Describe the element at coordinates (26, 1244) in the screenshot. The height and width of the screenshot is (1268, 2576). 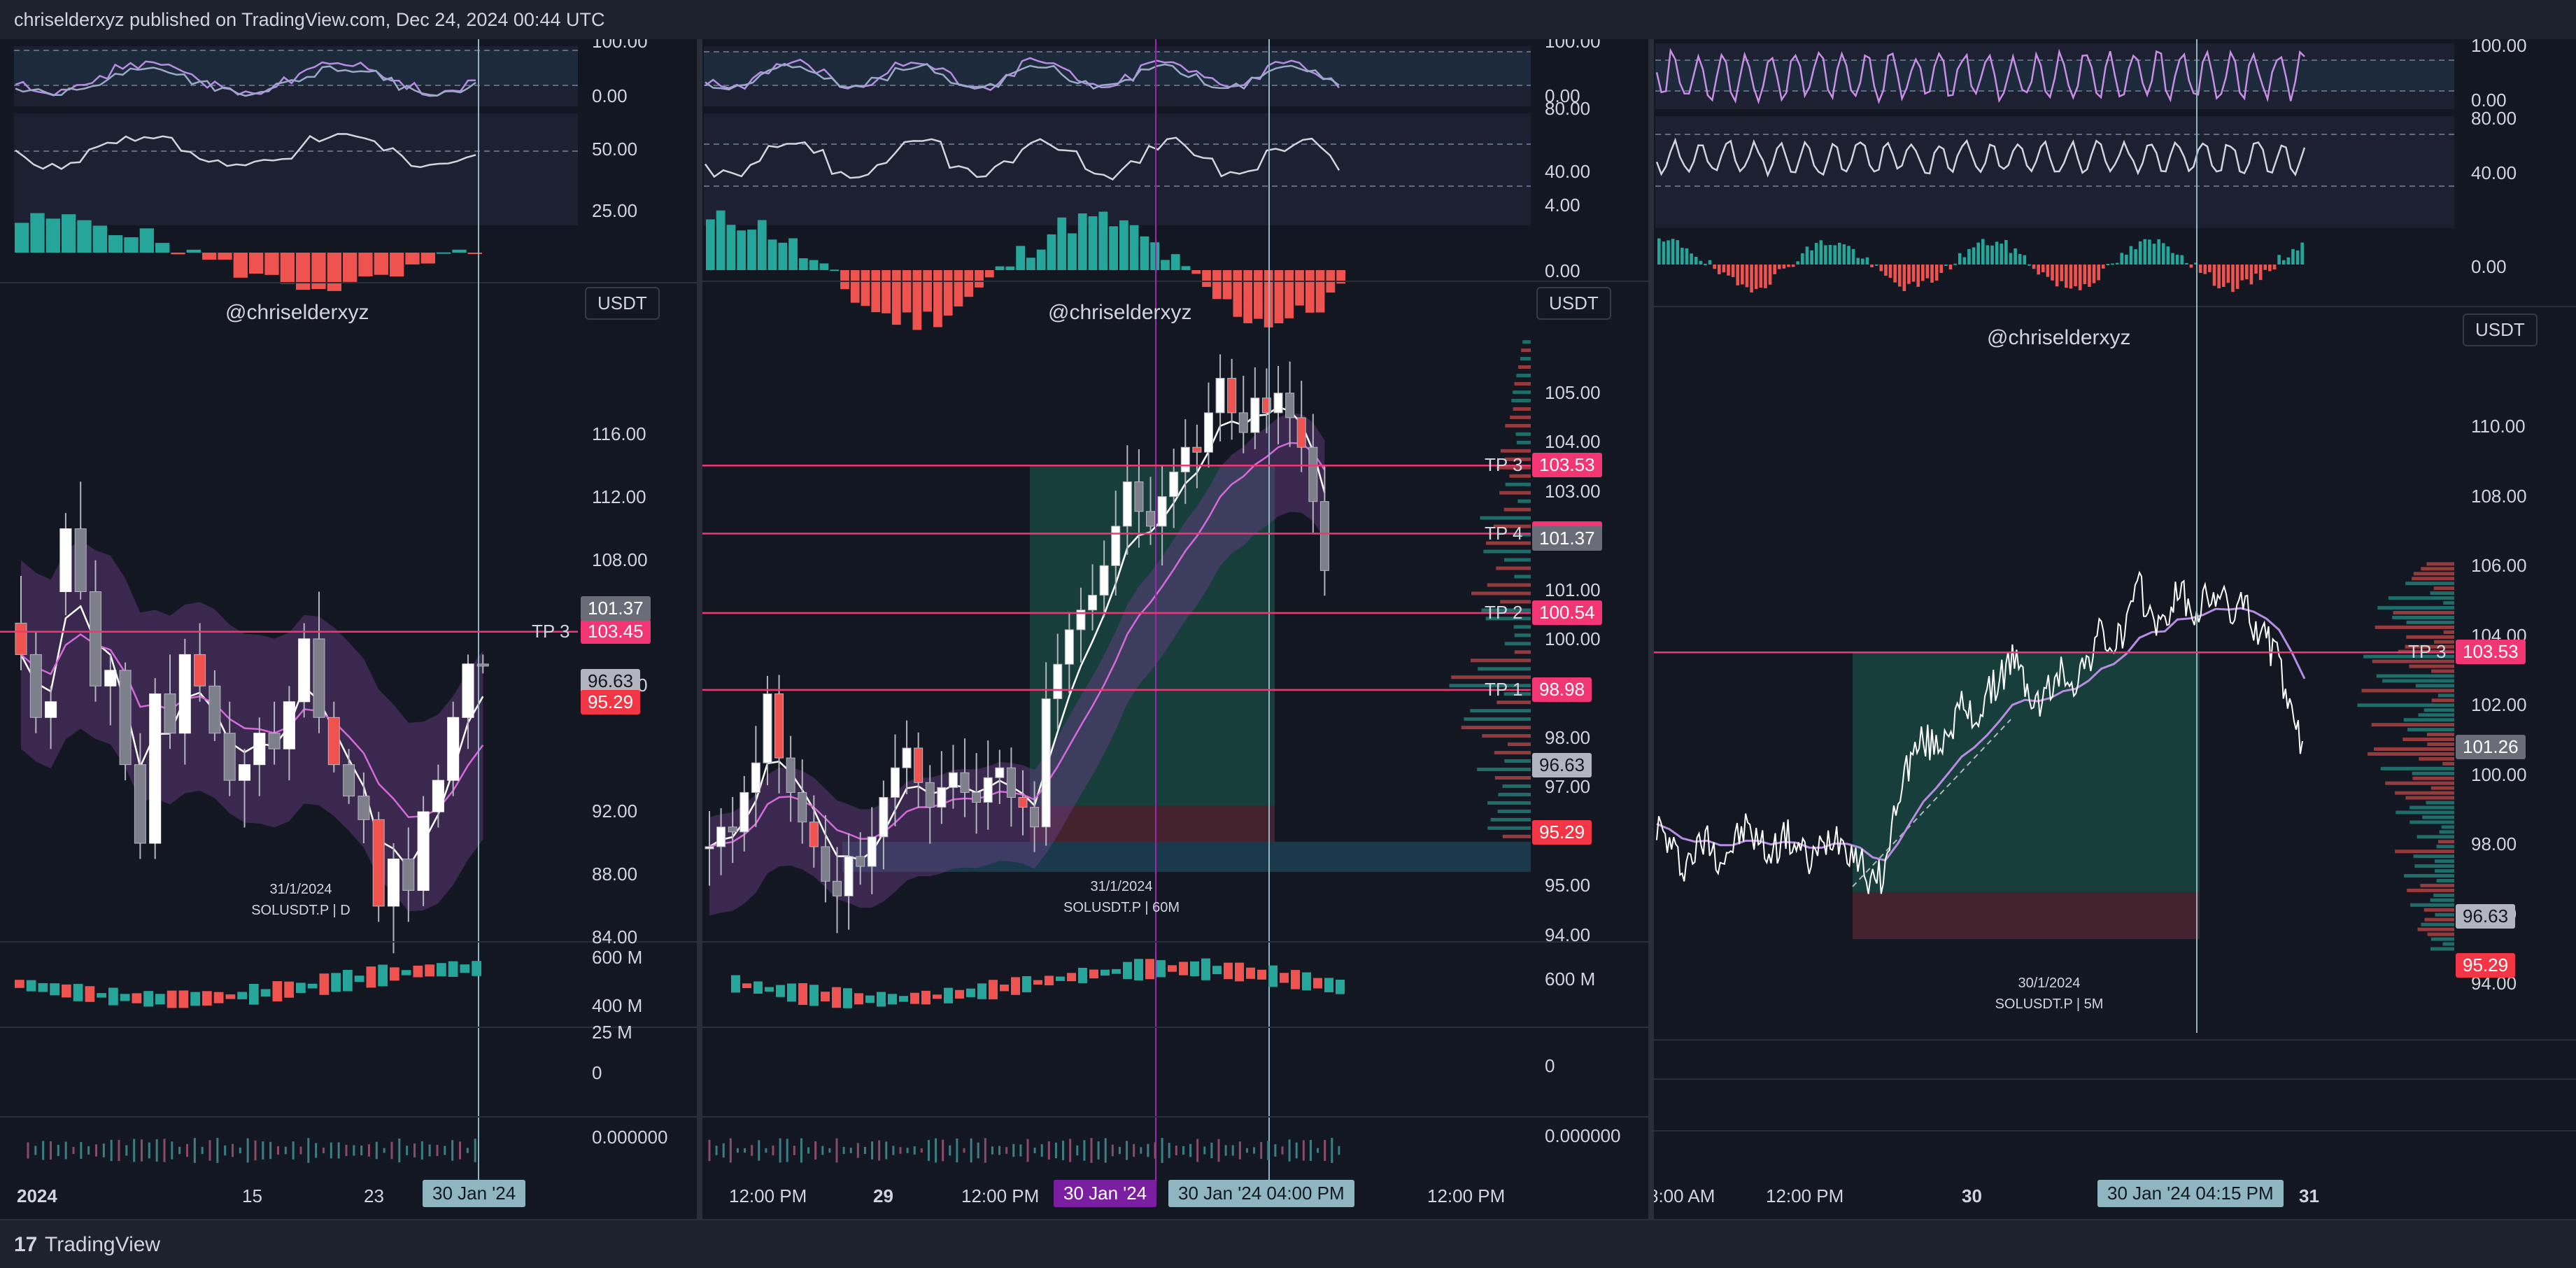
I see `tradingview-logo-icon: 17` at that location.